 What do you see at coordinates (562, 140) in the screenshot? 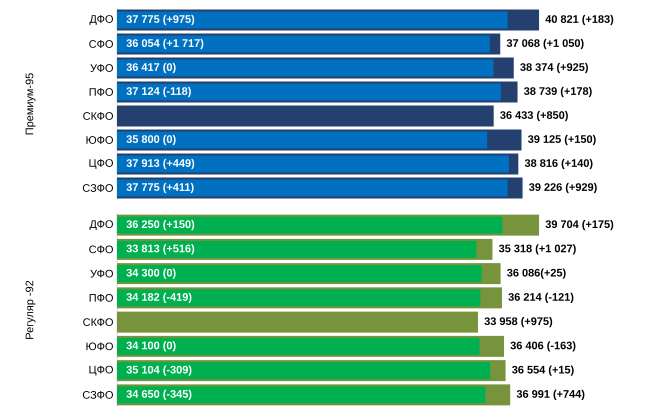
I see `data-label: 39 125 (+150)` at bounding box center [562, 140].